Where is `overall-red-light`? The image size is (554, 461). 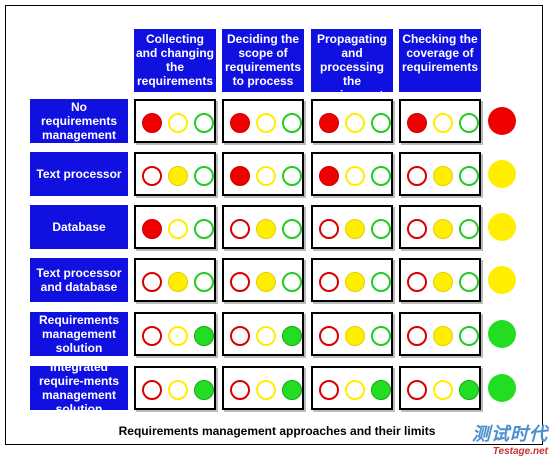 overall-red-light is located at coordinates (502, 121).